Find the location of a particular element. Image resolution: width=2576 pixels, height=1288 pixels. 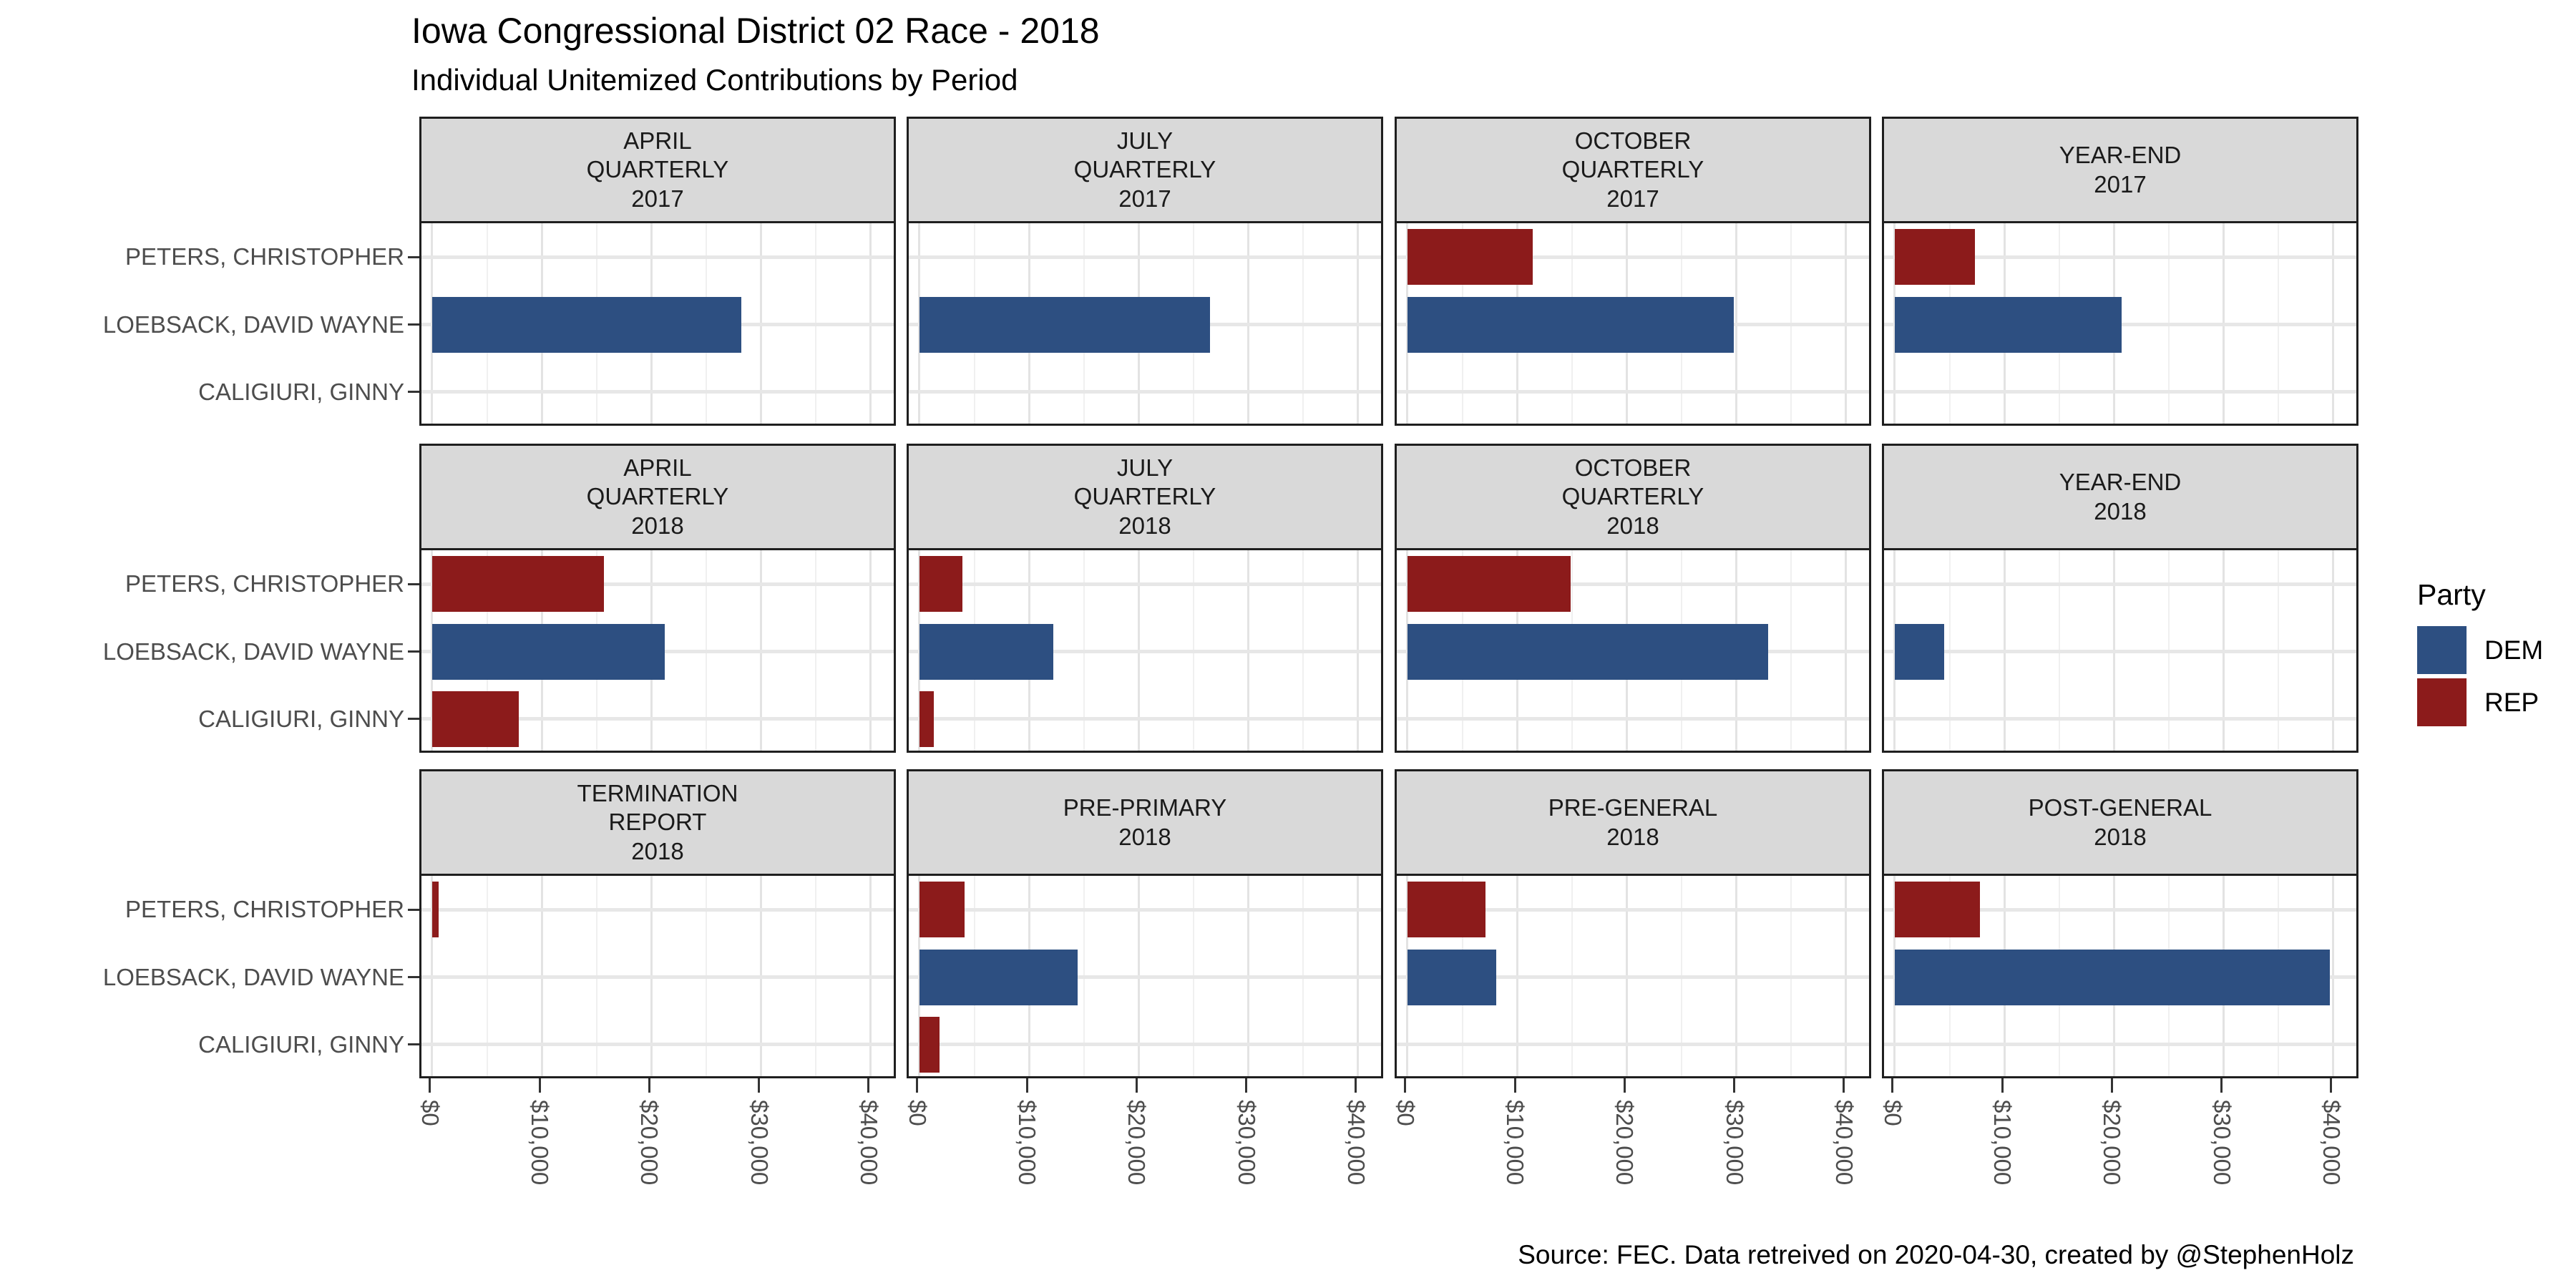

facet-strip: OCTOBER QUARTERLY 2018 is located at coordinates (1633, 497).